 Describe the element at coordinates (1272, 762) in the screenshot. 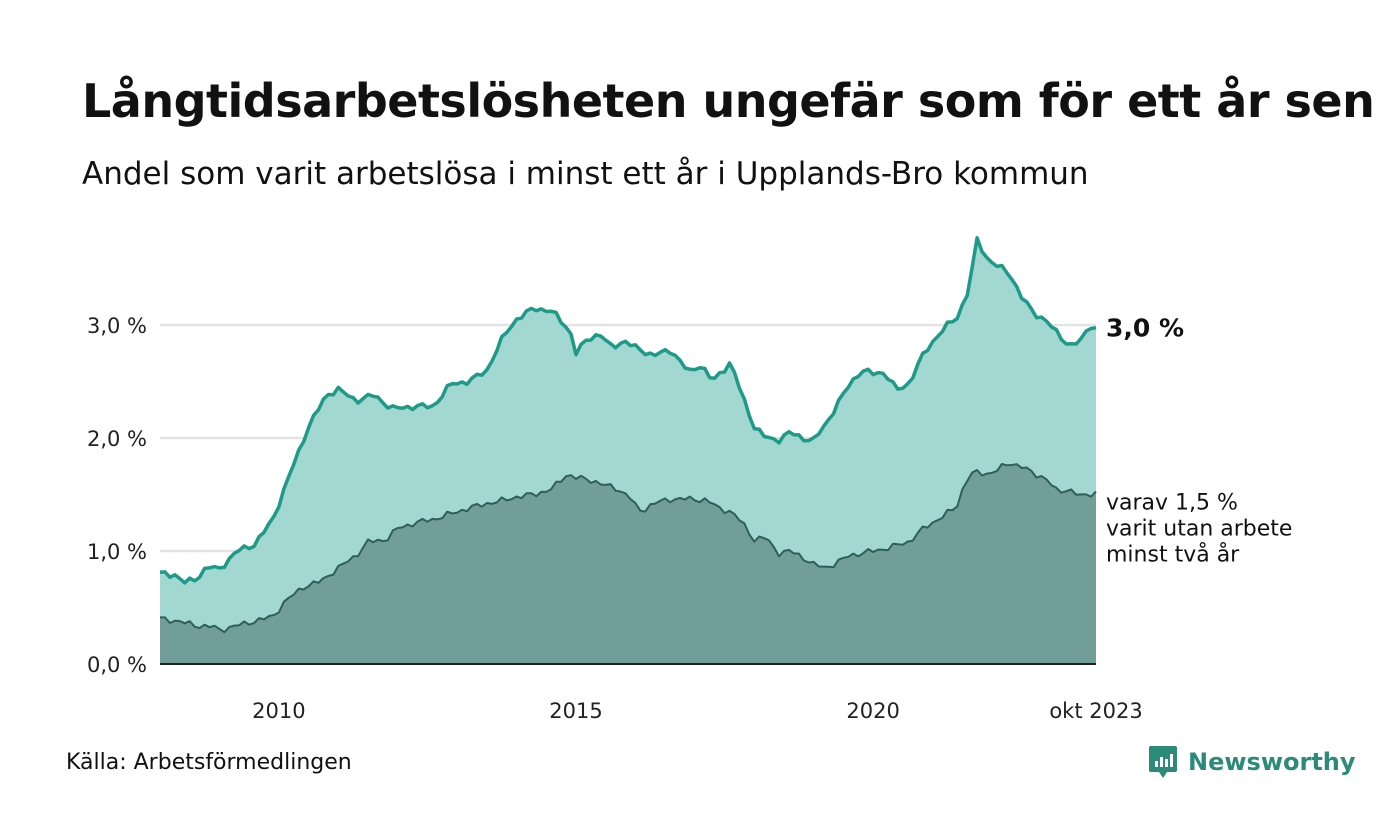

I see `brand-name: Newsworthy` at that location.